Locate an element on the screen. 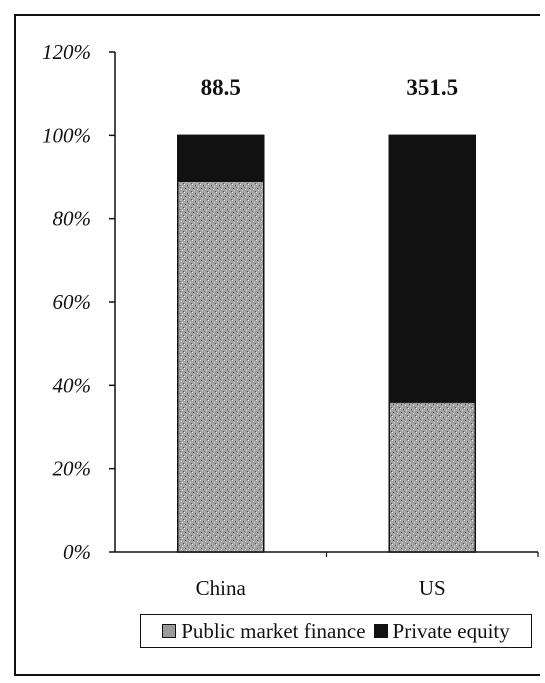  legend-label-private-equity: Private equity is located at coordinates (451, 630).